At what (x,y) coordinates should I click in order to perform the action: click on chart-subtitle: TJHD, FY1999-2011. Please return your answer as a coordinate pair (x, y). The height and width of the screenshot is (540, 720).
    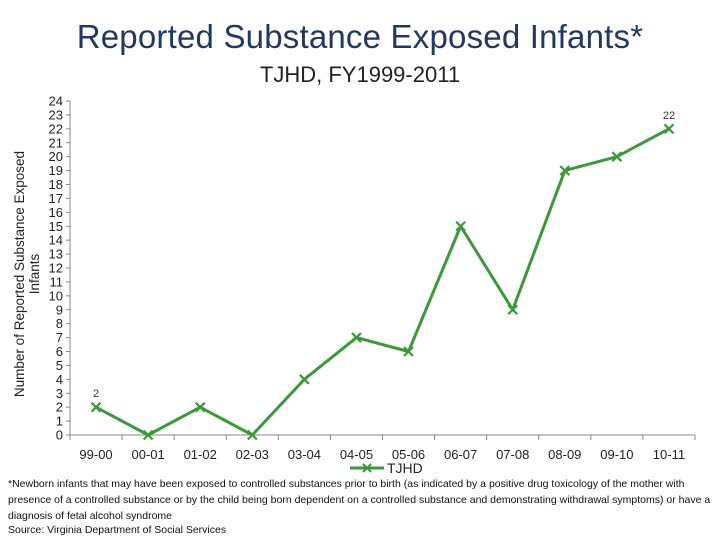
    Looking at the image, I should click on (360, 74).